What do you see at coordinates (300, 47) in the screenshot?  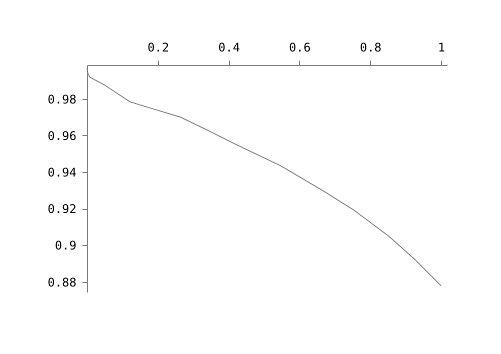 I see `x-tick-label: 0.6` at bounding box center [300, 47].